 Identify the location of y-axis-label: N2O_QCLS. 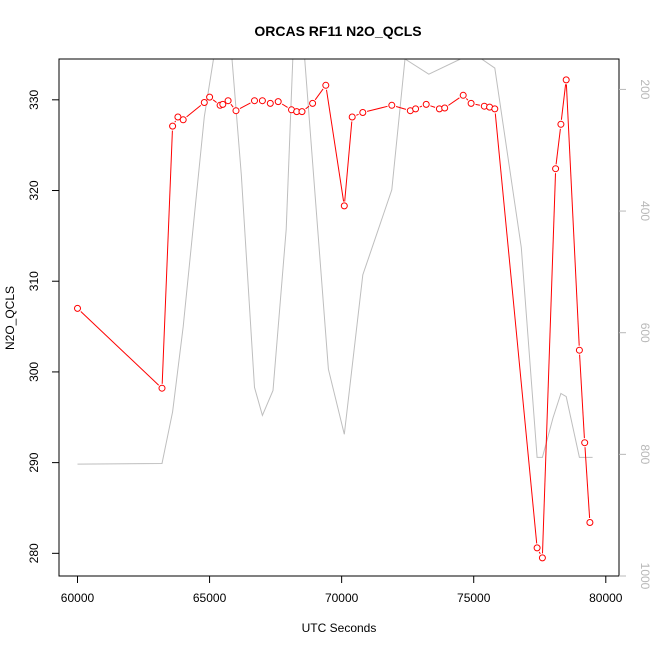
(10, 318).